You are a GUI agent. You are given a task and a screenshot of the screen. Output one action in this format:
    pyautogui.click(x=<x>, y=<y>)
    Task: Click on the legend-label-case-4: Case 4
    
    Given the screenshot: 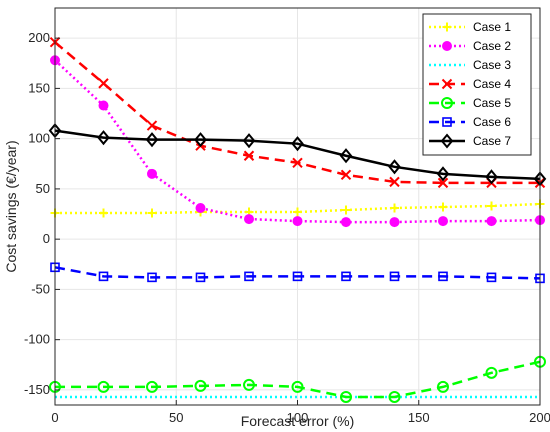 What is the action you would take?
    pyautogui.click(x=492, y=84)
    